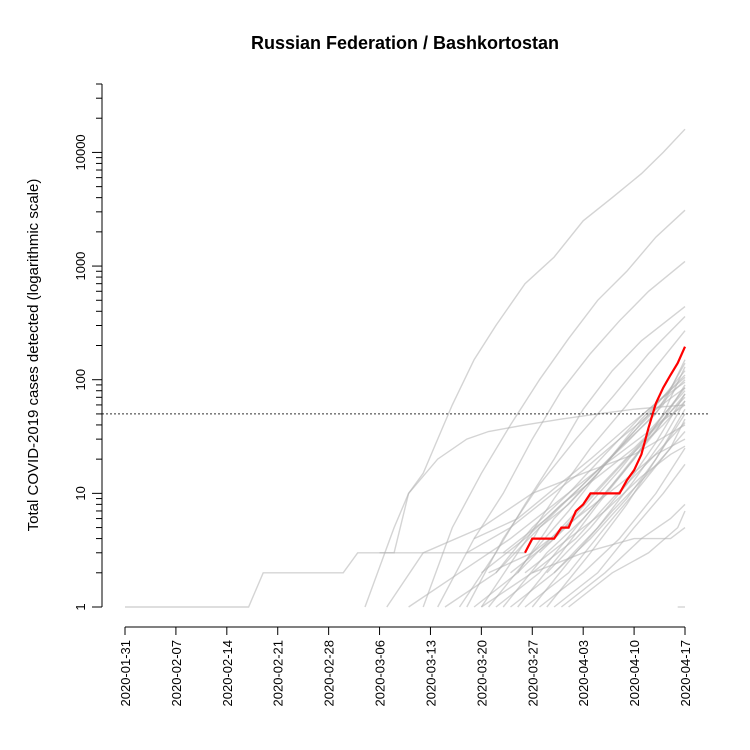 The height and width of the screenshot is (750, 750). Describe the element at coordinates (176, 673) in the screenshot. I see `x-tick-label: 2020-02-07` at that location.